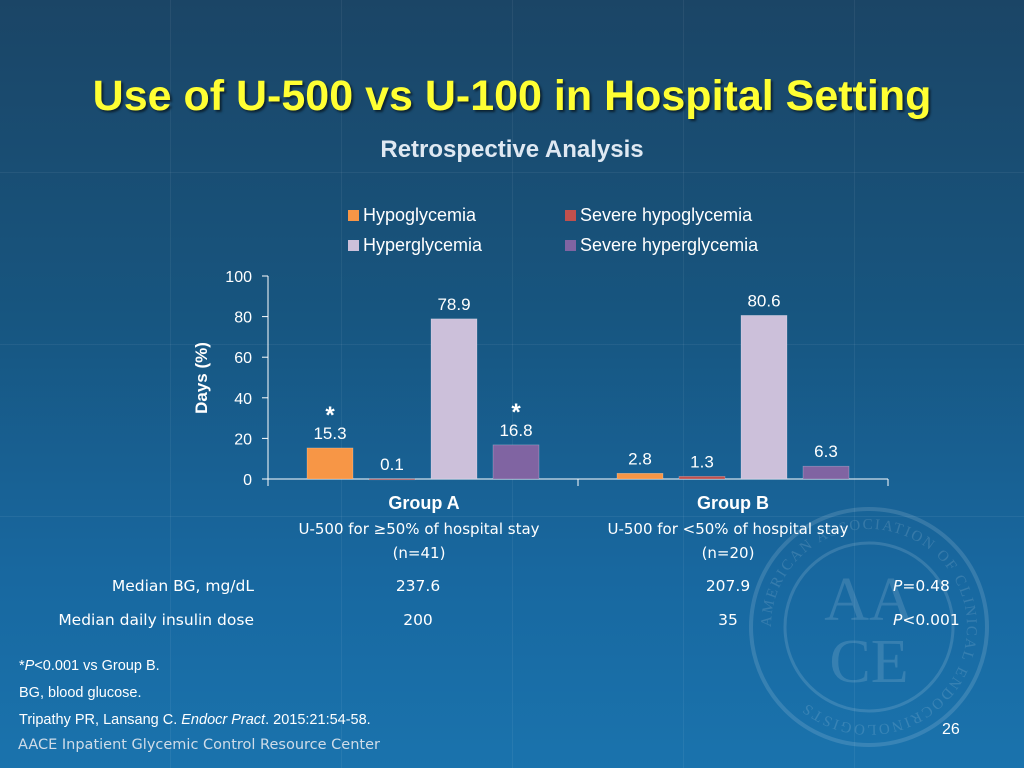 The image size is (1024, 768). I want to click on legend-item-severe-hypoglycemia: Severe hypoglycemia, so click(658, 215).